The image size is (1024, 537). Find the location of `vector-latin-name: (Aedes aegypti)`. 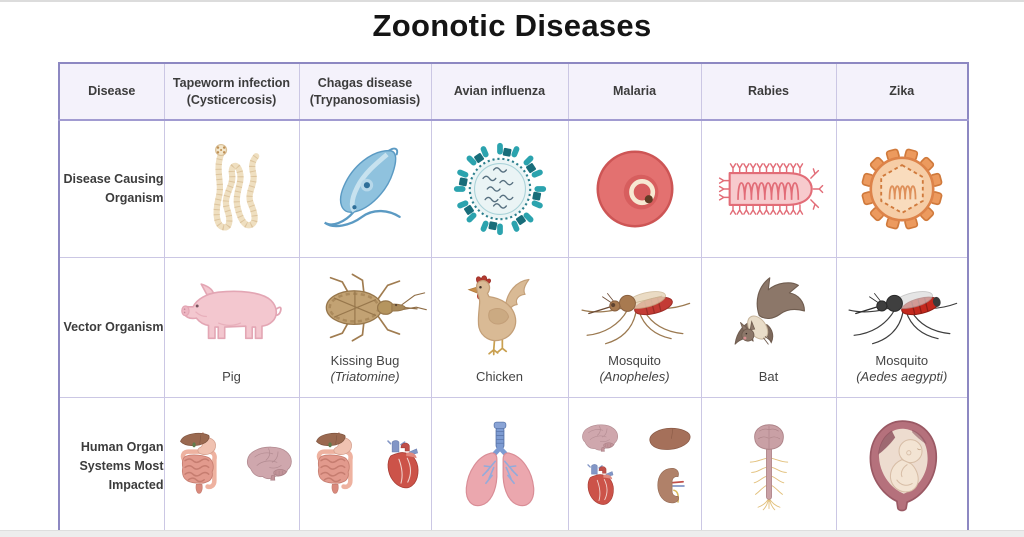

vector-latin-name: (Aedes aegypti) is located at coordinates (902, 377).